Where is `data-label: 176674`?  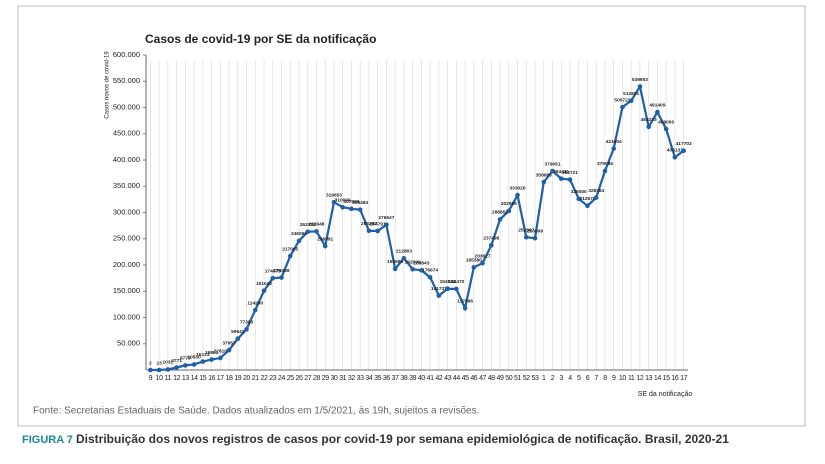 data-label: 176674 is located at coordinates (430, 271).